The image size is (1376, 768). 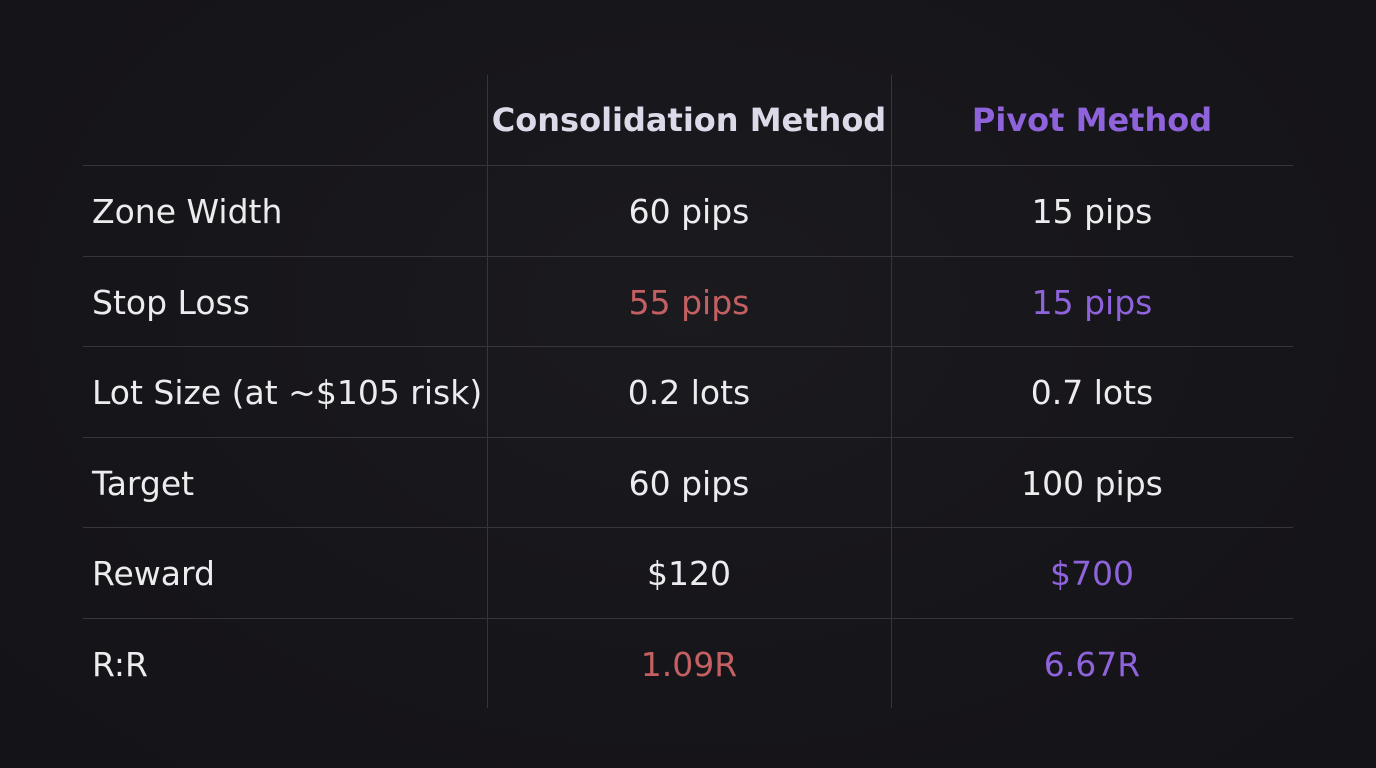 I want to click on consolidation-value: 0.2 lots, so click(x=689, y=392).